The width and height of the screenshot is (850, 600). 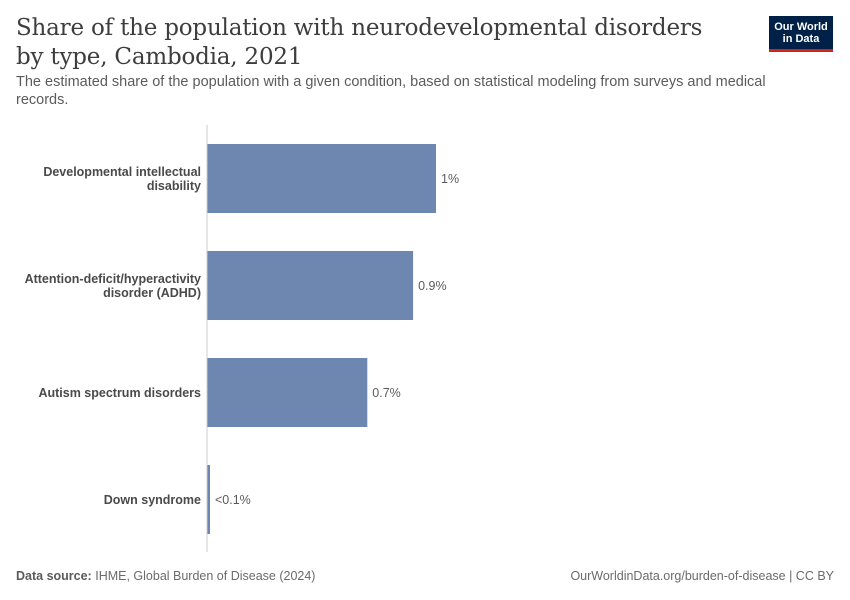 What do you see at coordinates (432, 286) in the screenshot?
I see `value-label-1: 0.9%` at bounding box center [432, 286].